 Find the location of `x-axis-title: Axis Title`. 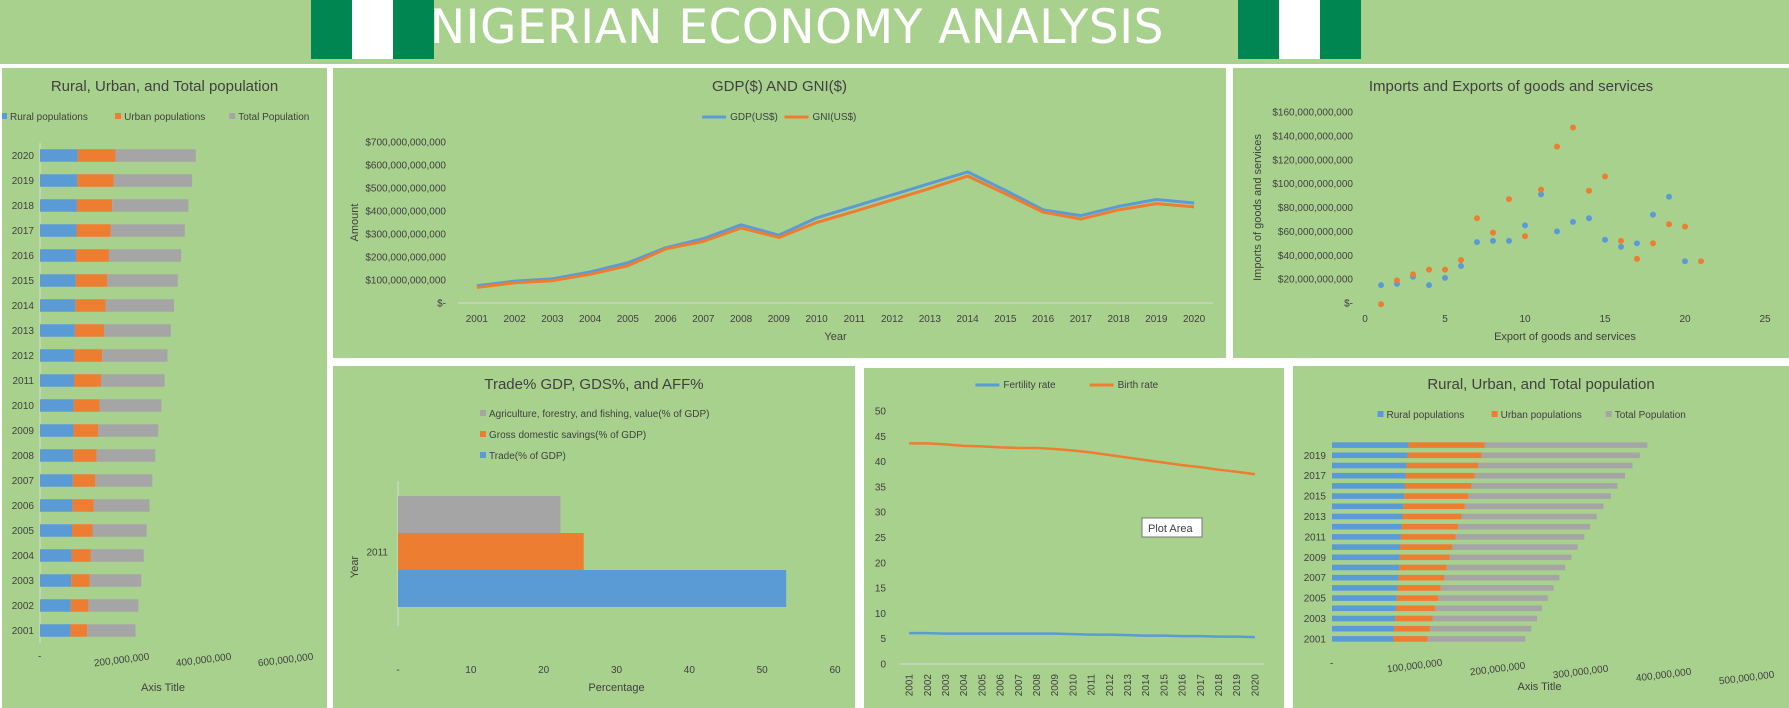

x-axis-title: Axis Title is located at coordinates (1539, 687).